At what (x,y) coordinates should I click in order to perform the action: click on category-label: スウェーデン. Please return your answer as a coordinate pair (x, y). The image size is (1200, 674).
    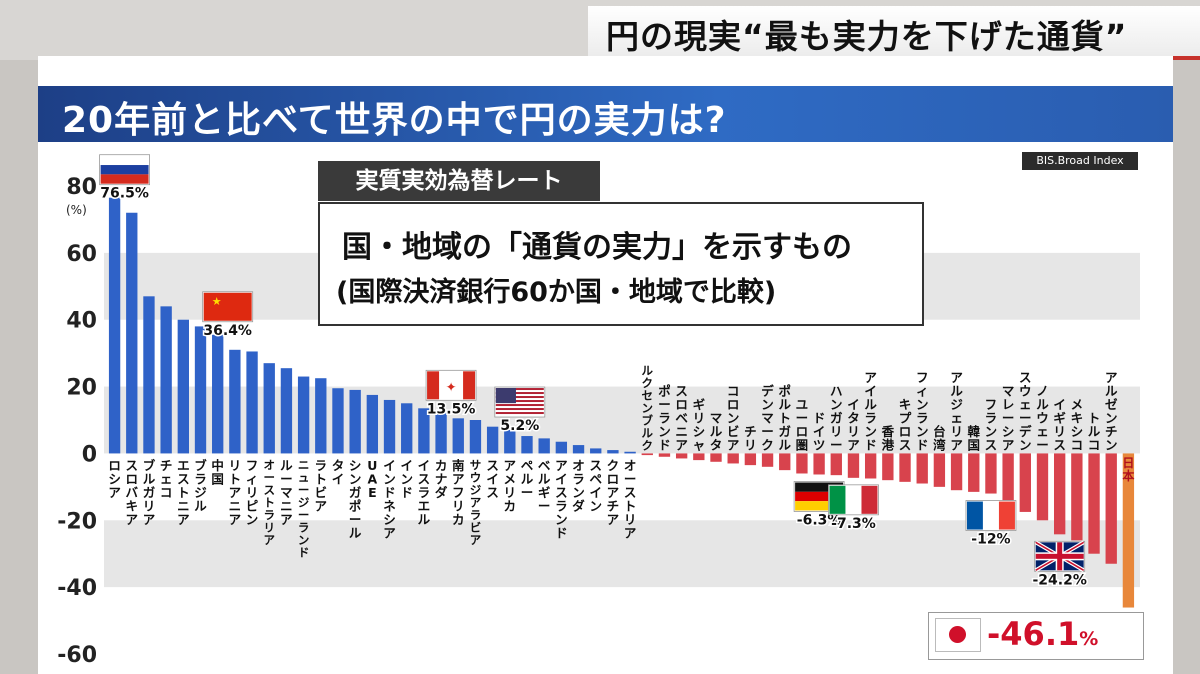
    Looking at the image, I should click on (1025, 411).